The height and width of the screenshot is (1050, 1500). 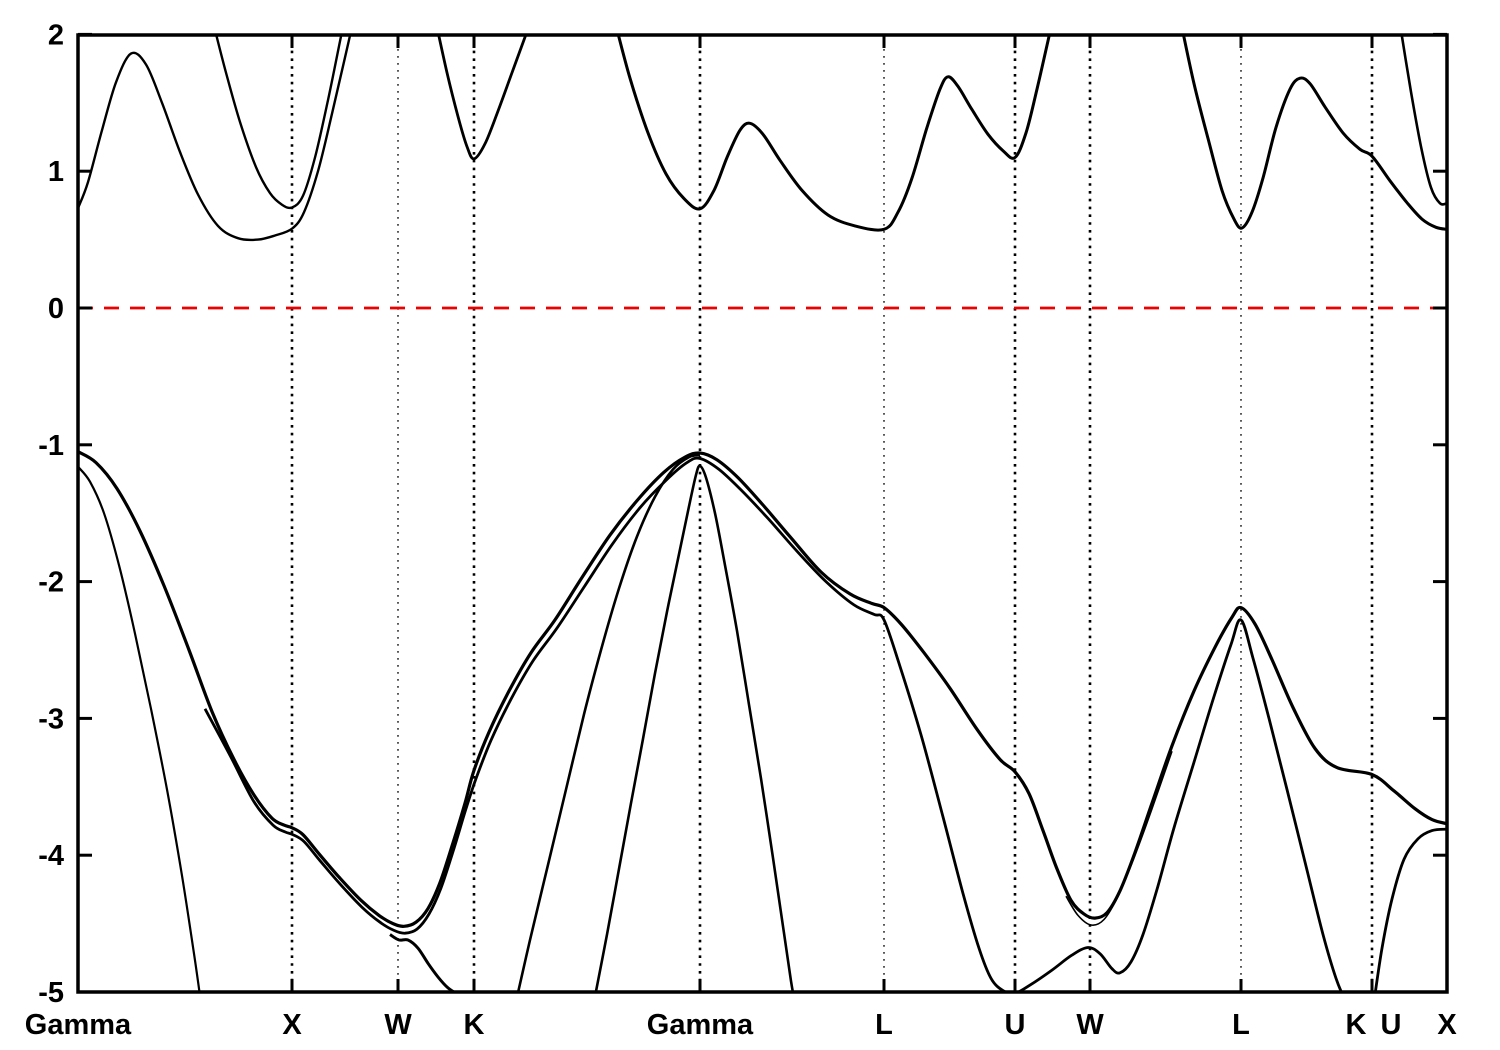 What do you see at coordinates (139, 728) in the screenshot?
I see `valence-band-s-dive` at bounding box center [139, 728].